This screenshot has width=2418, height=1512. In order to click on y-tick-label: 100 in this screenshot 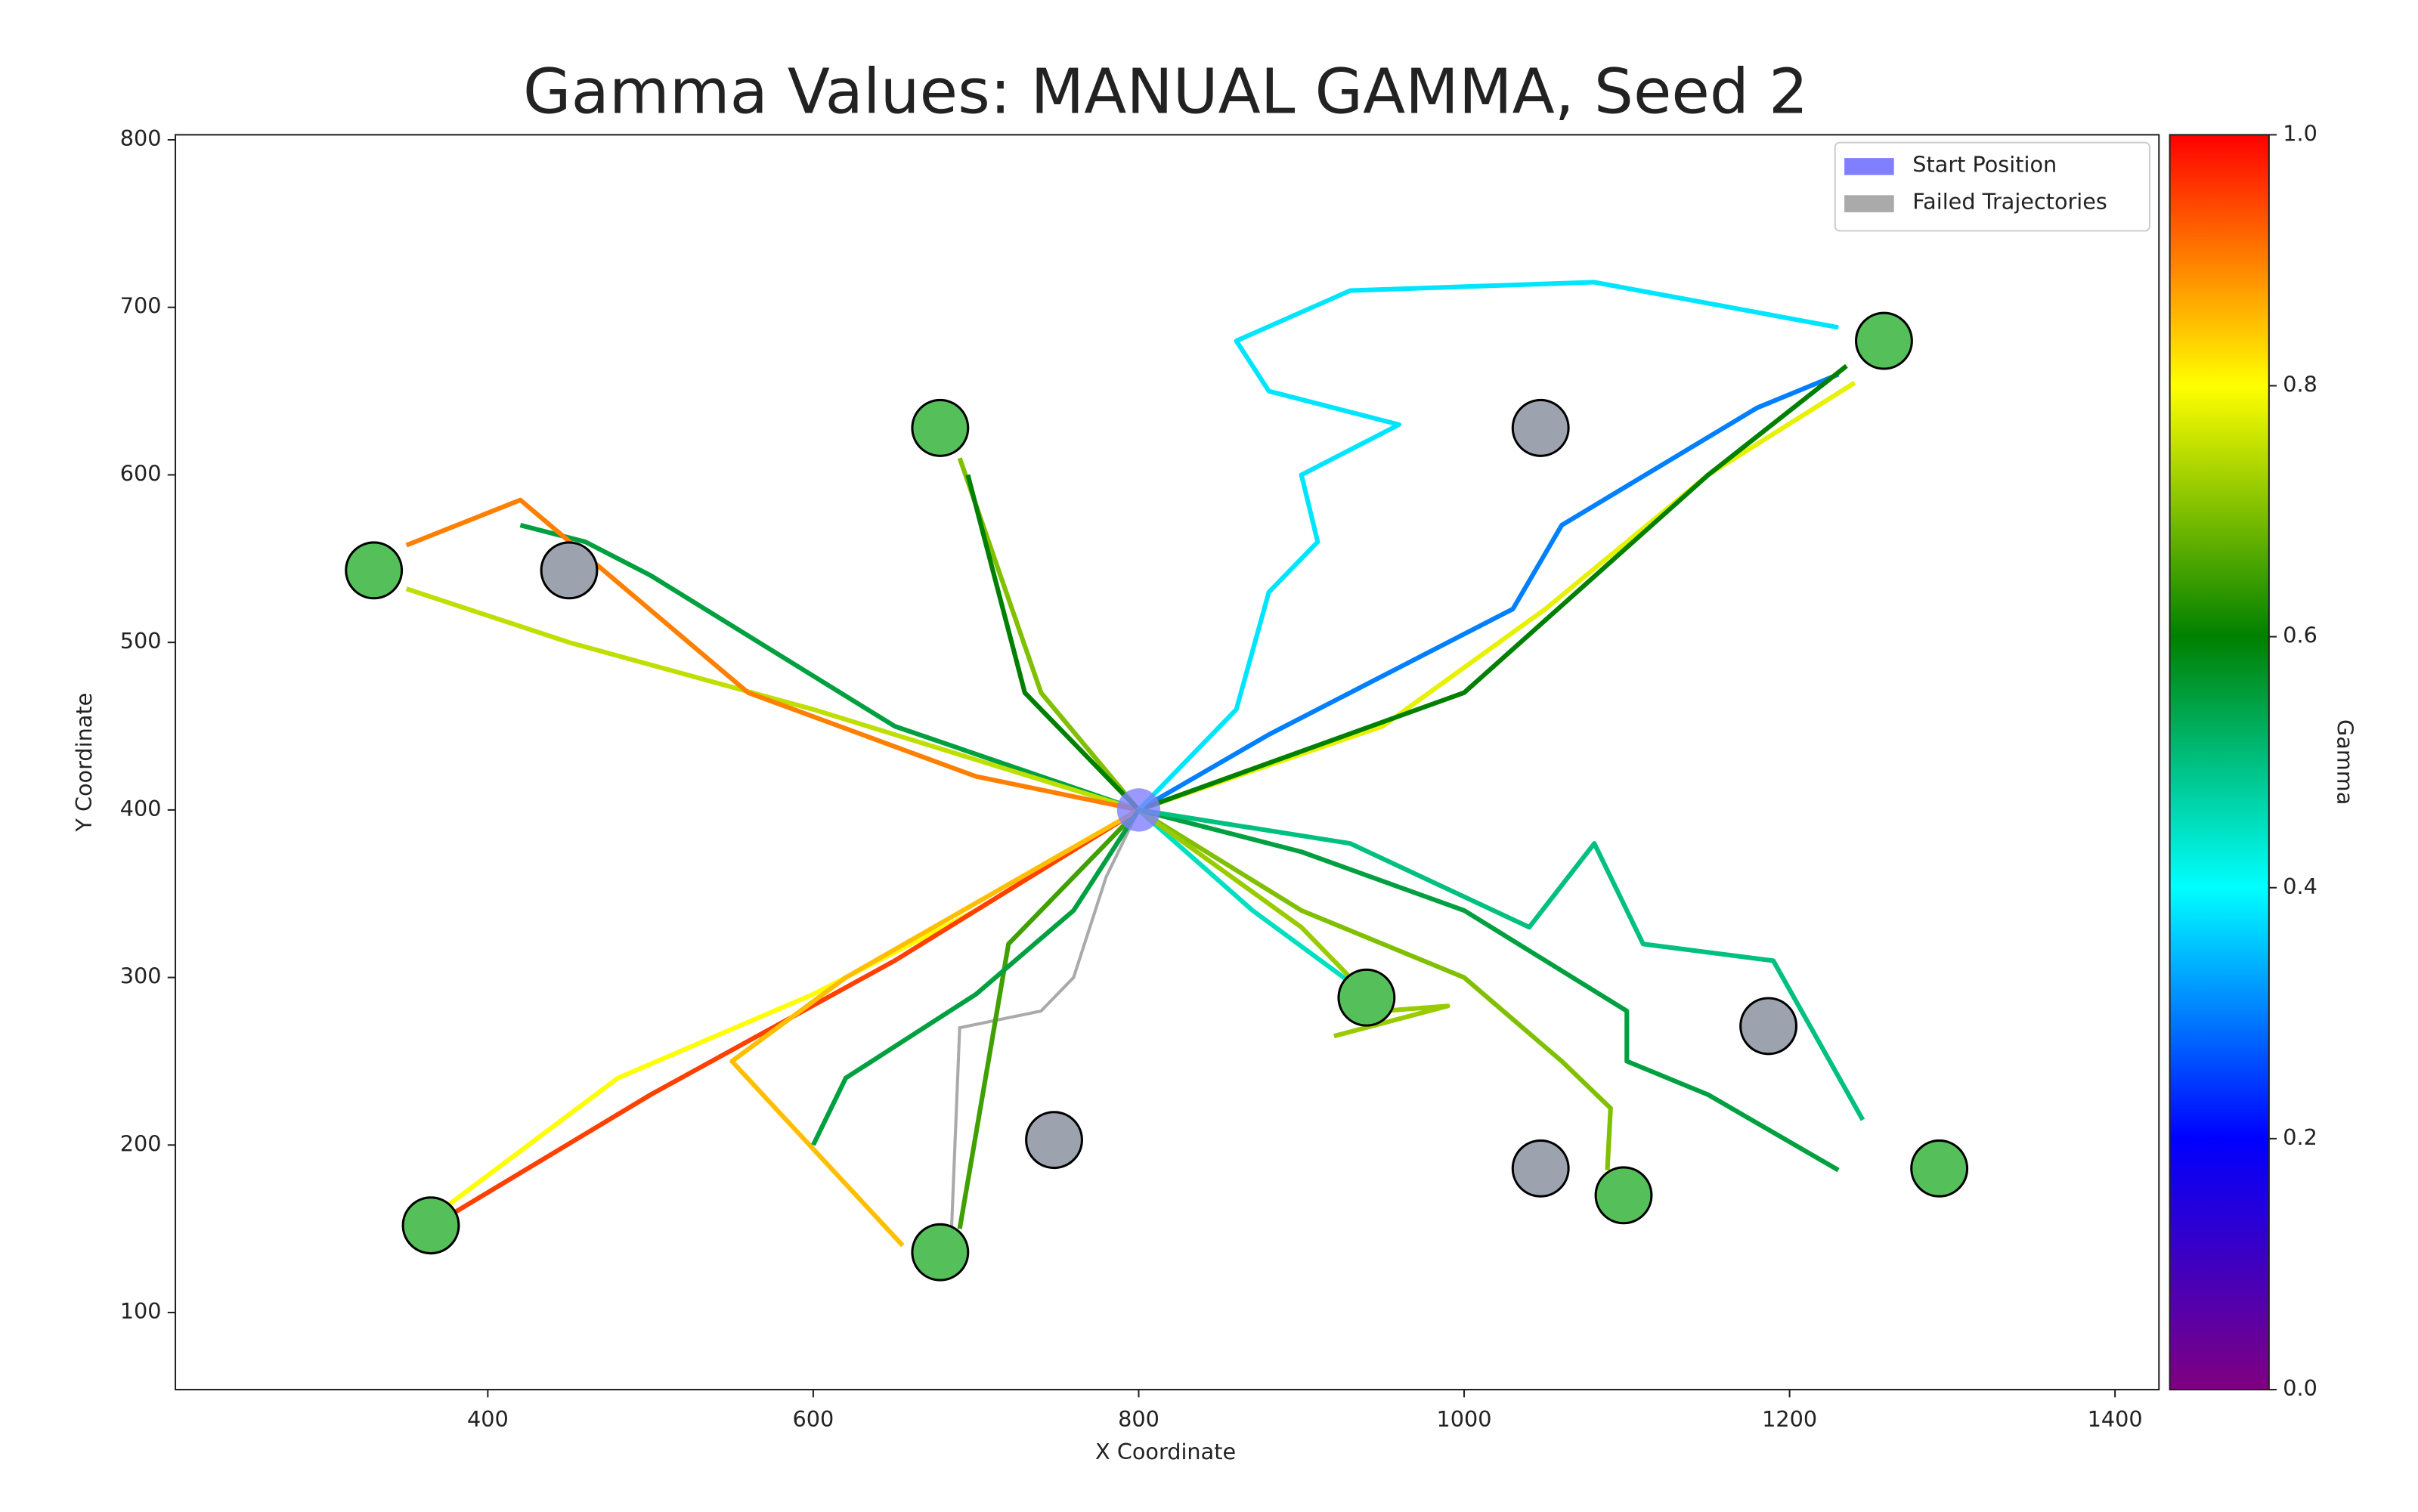, I will do `click(141, 1311)`.